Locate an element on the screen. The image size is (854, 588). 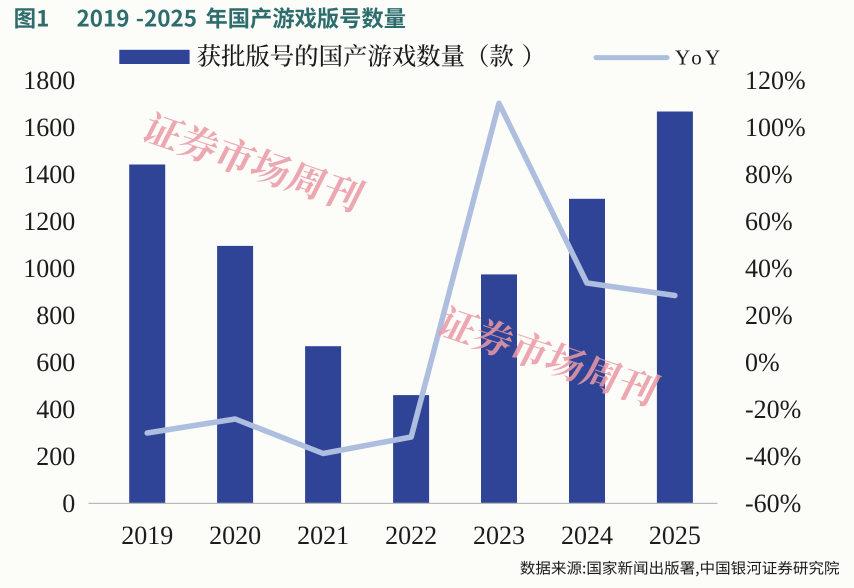
svg-text: 2023 is located at coordinates (499, 535).